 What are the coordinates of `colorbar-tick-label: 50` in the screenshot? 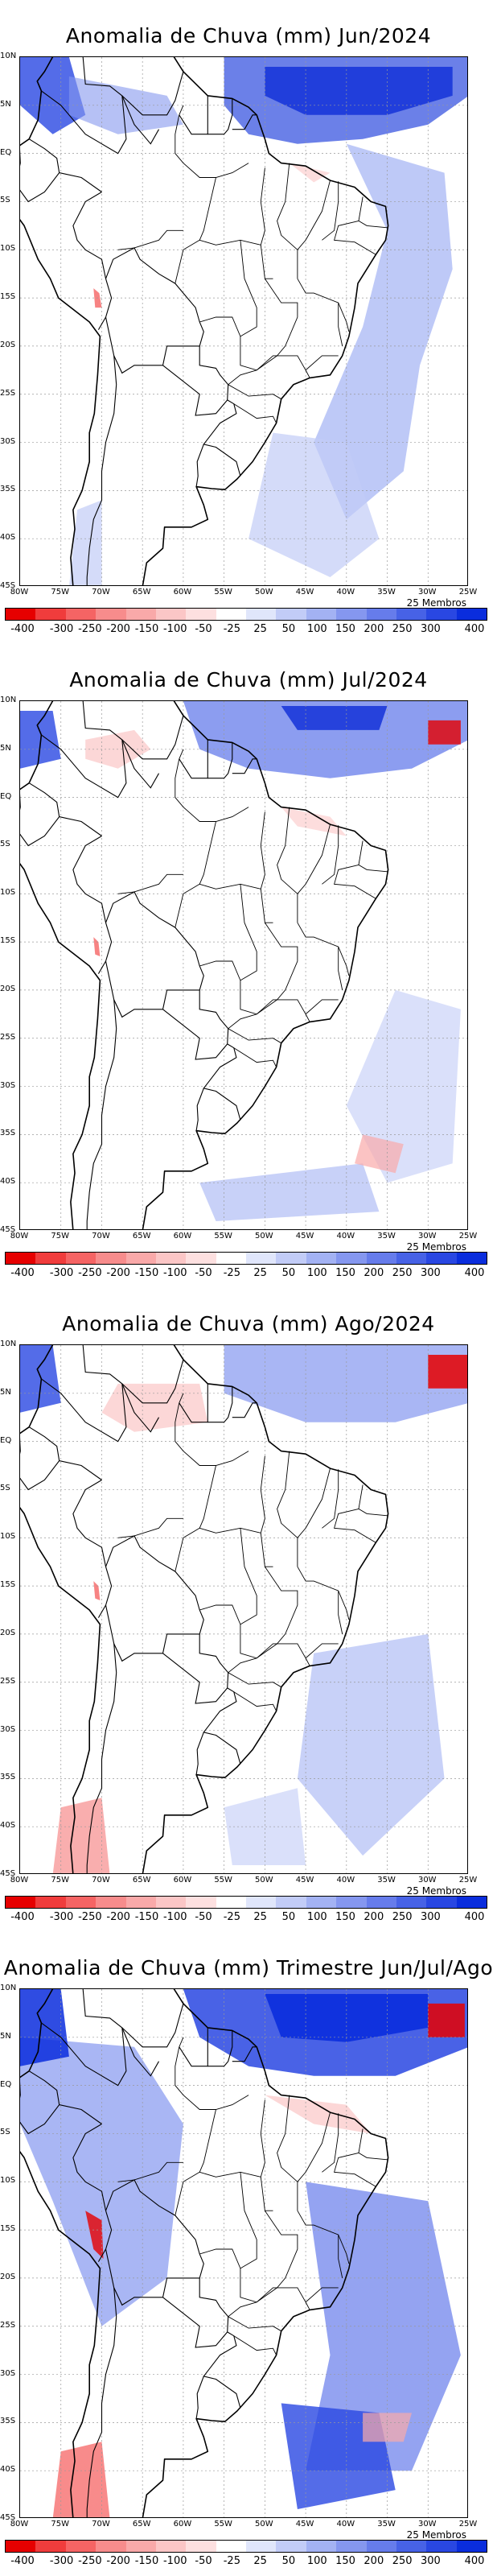 It's located at (288, 1273).